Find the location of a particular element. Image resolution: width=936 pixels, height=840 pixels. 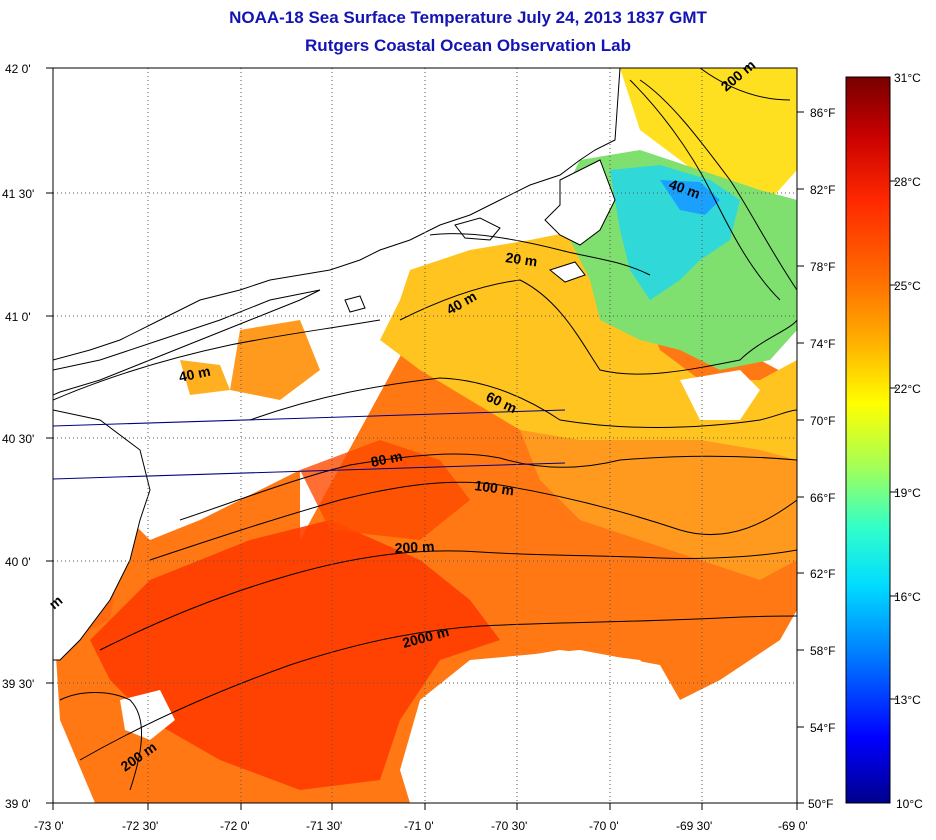

fahrenheit-label: 70°F is located at coordinates (822, 421).